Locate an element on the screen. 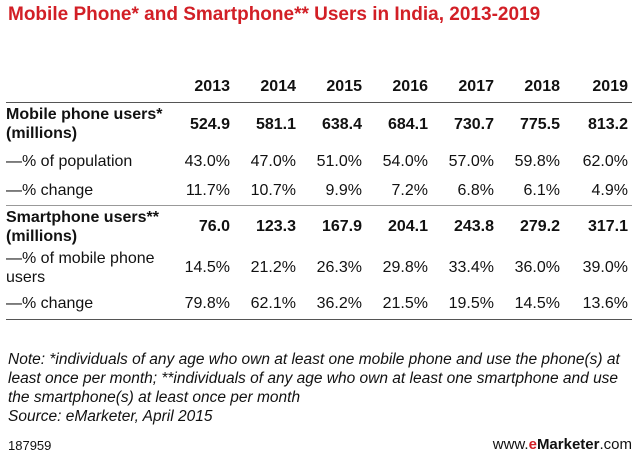 The height and width of the screenshot is (463, 640). source-text: Source: eMarketer, April 2015 is located at coordinates (110, 416).